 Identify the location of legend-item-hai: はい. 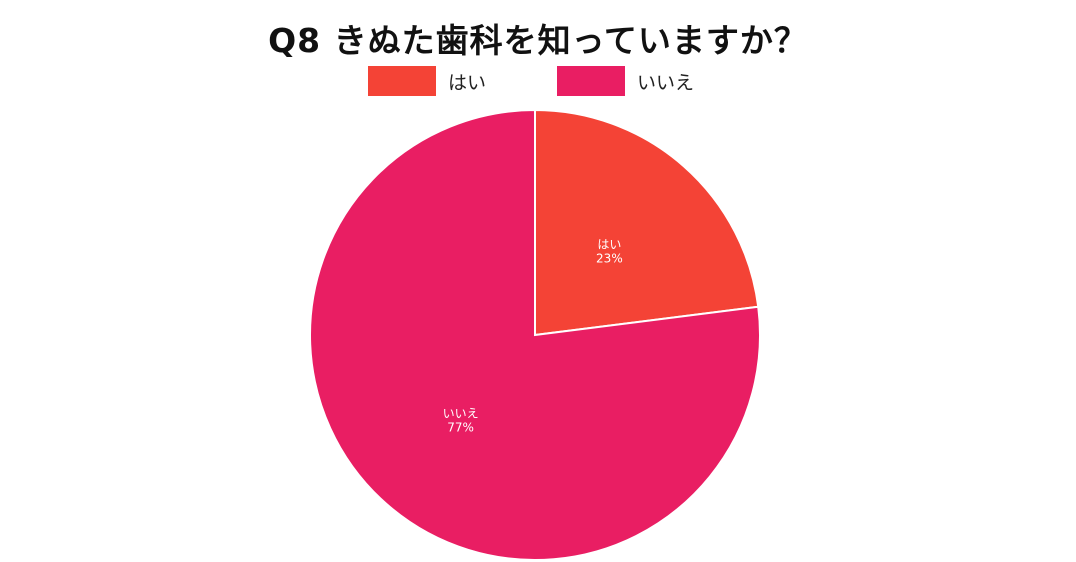
(427, 81).